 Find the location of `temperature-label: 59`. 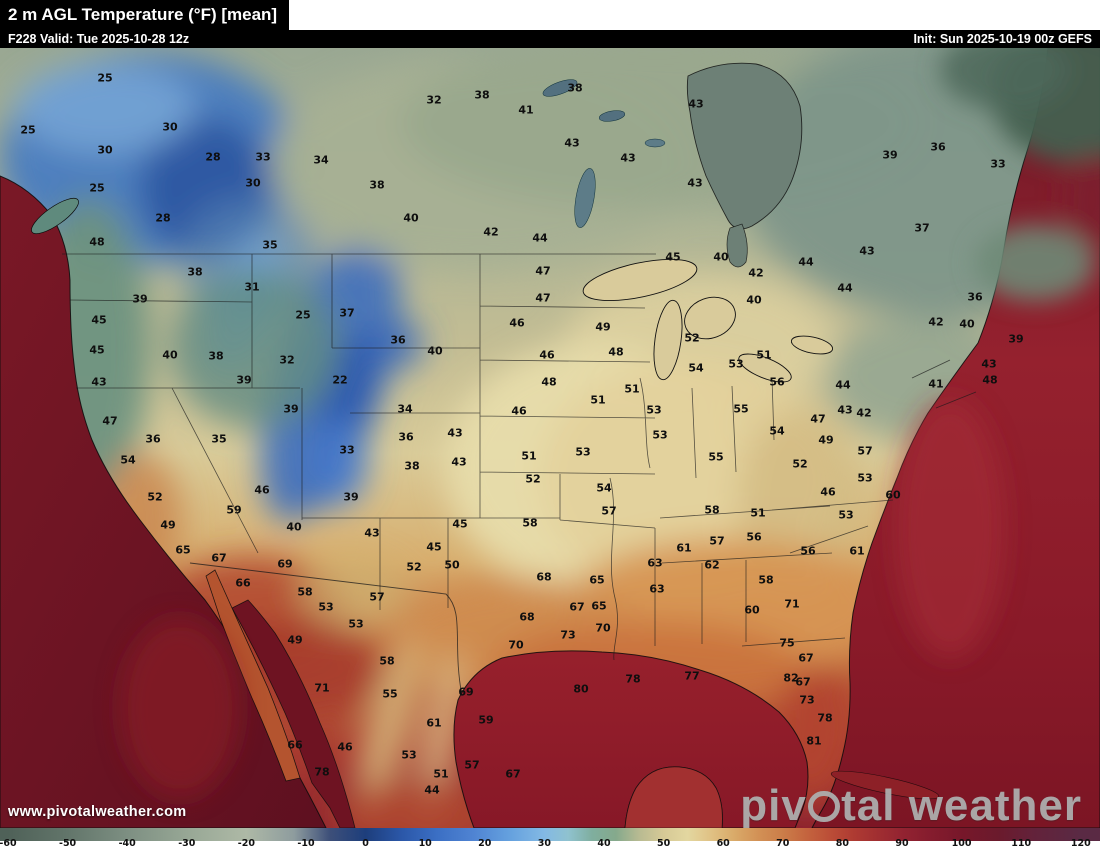

temperature-label: 59 is located at coordinates (486, 720).